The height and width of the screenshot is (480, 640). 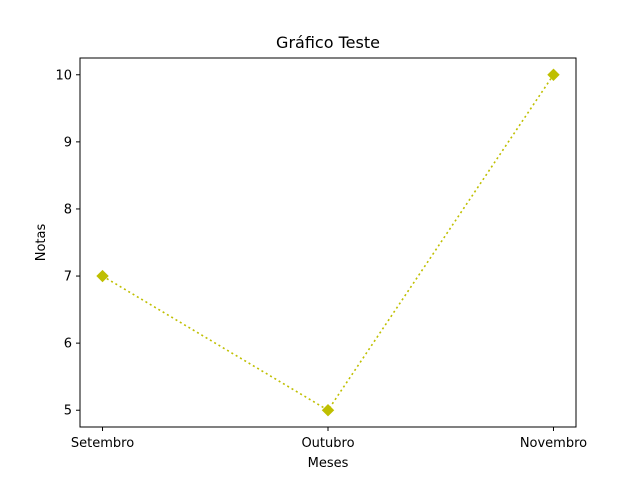 I want to click on y-tick-label: 9, so click(x=68, y=142).